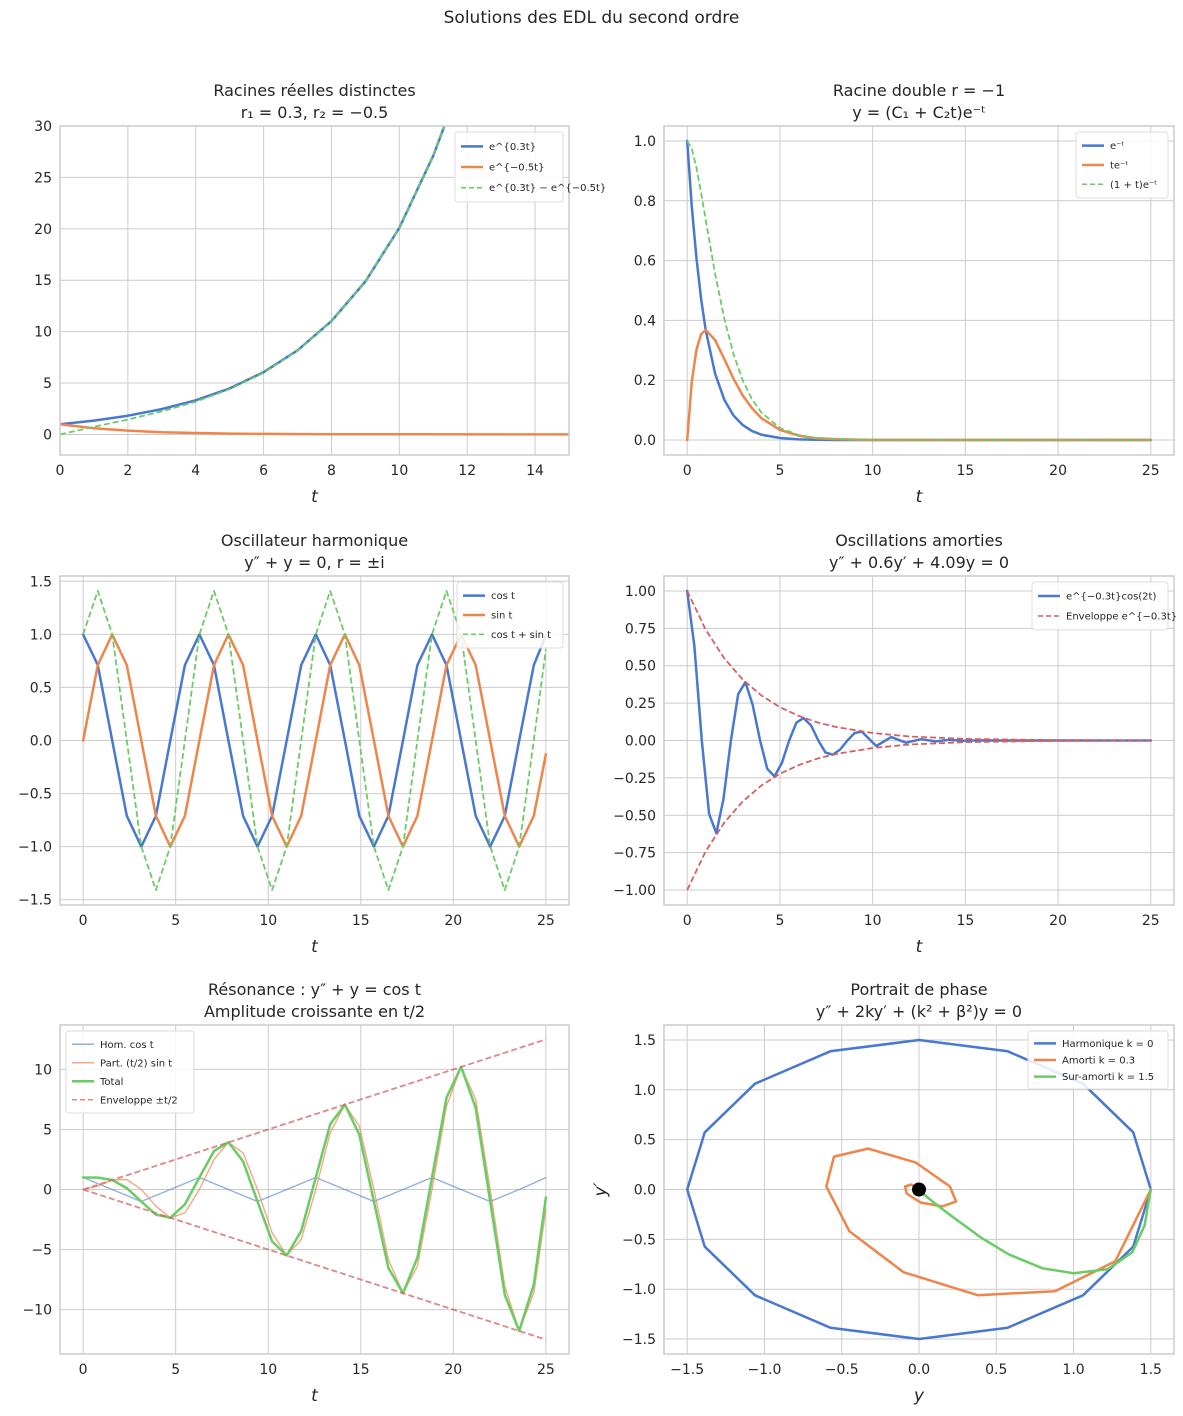 The image size is (1183, 1416). What do you see at coordinates (645, 1191) in the screenshot?
I see `y-tick-label: 0.0` at bounding box center [645, 1191].